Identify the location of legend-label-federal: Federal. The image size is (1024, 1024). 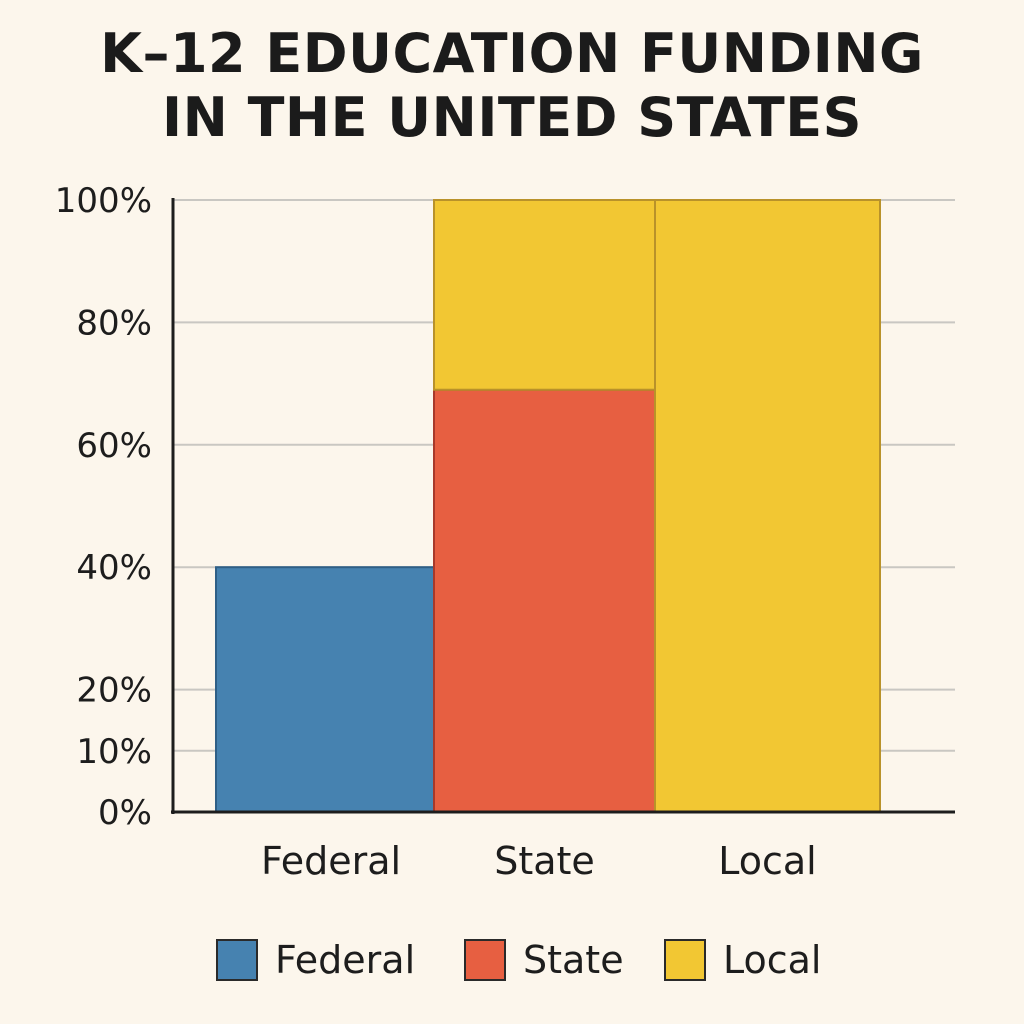
(345, 960).